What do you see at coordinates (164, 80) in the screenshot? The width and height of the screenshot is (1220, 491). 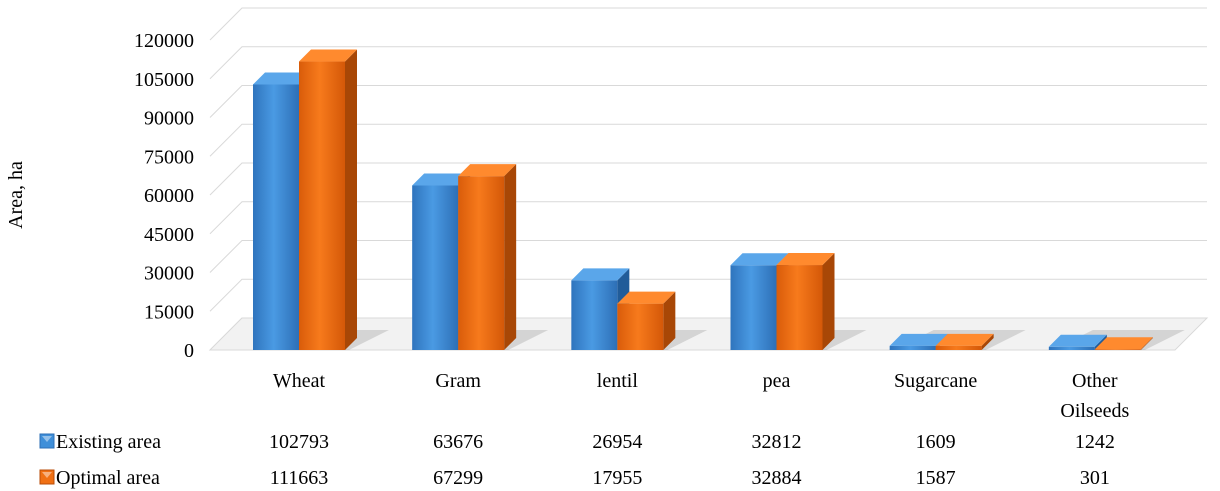 I see `y-tick-label: 105000` at bounding box center [164, 80].